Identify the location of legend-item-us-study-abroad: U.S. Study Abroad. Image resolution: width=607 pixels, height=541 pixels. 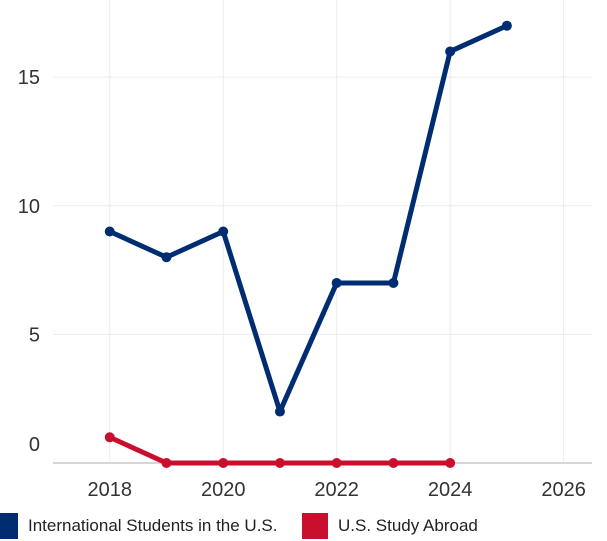
(390, 526).